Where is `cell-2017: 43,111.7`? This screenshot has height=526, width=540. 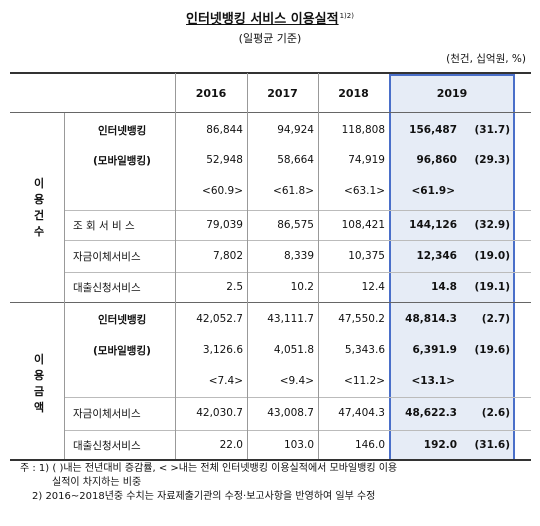 cell-2017: 43,111.7 is located at coordinates (290, 319).